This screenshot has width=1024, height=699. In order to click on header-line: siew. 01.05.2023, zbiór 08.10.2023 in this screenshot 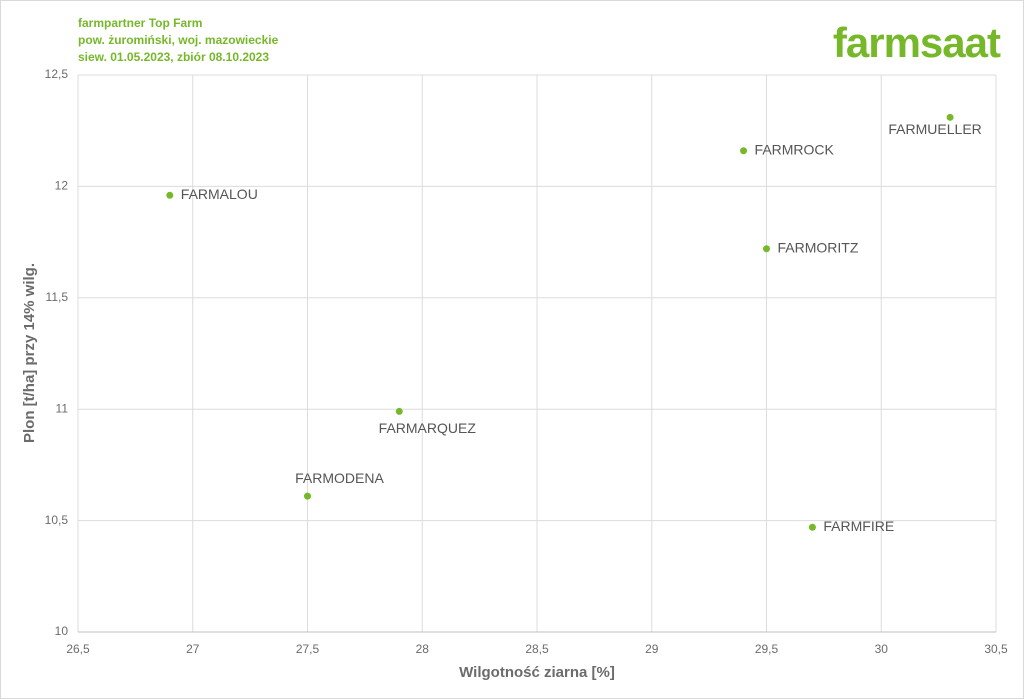, I will do `click(173, 57)`.